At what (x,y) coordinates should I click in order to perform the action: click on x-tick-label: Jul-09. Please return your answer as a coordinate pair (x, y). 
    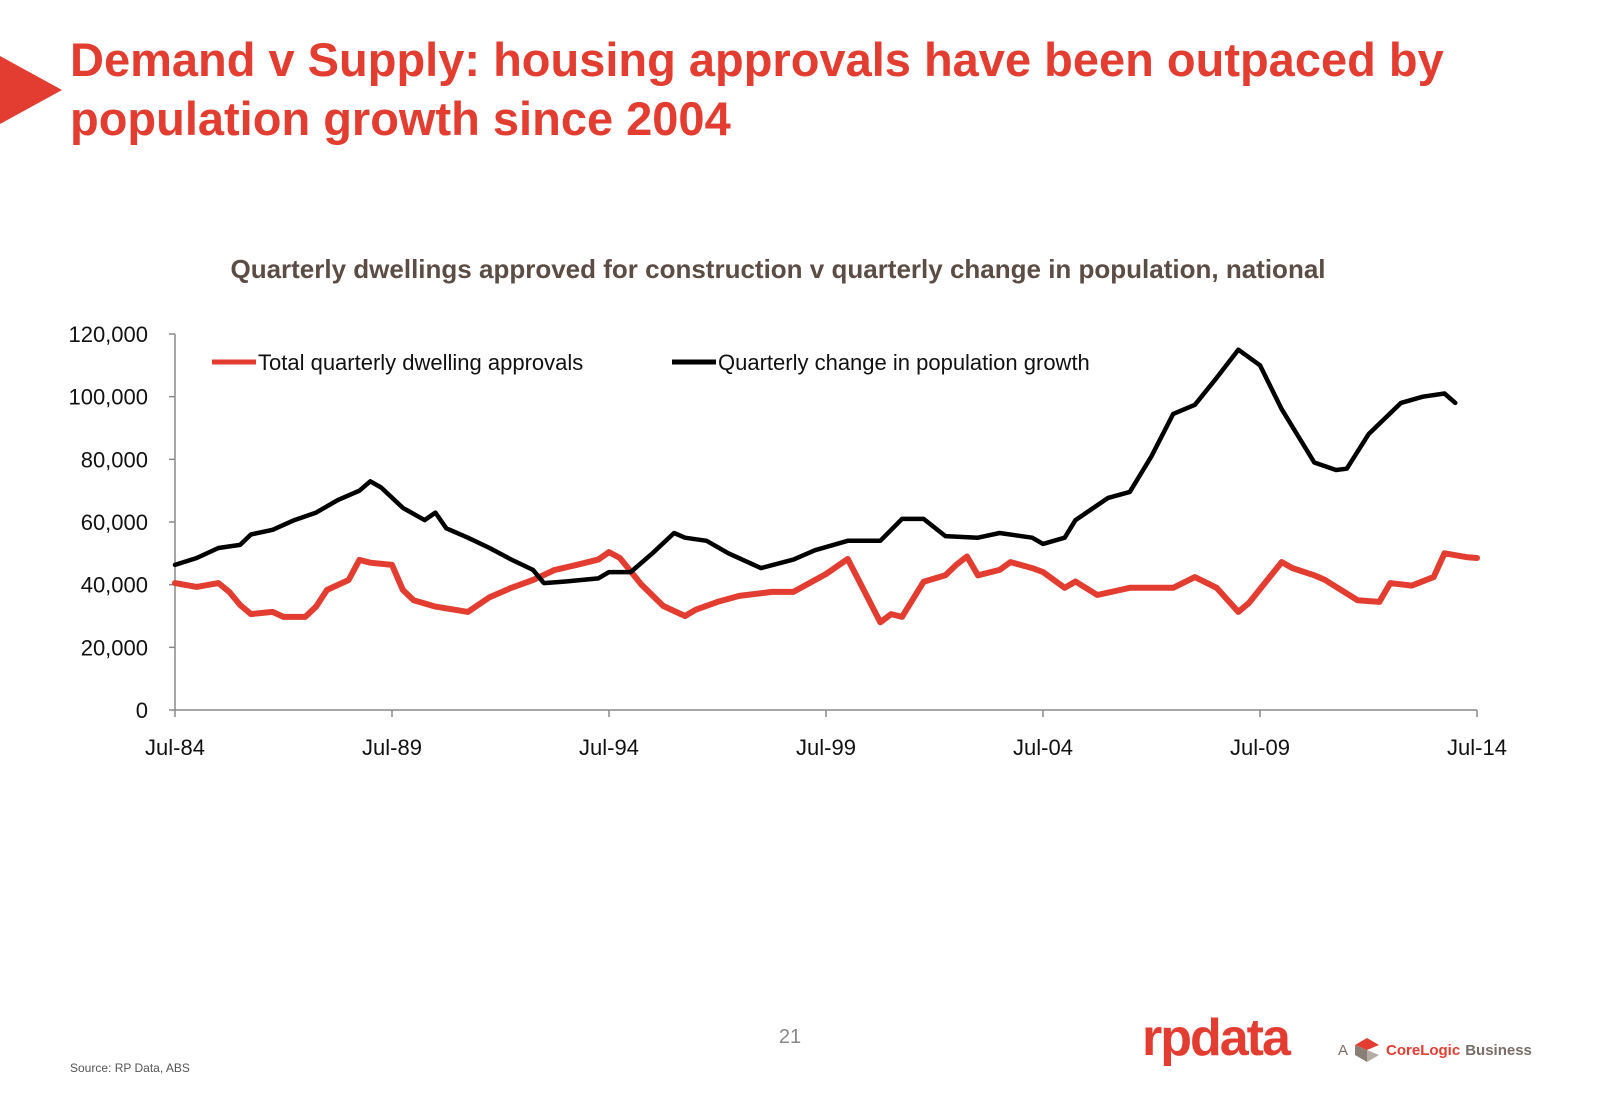
    Looking at the image, I should click on (1260, 747).